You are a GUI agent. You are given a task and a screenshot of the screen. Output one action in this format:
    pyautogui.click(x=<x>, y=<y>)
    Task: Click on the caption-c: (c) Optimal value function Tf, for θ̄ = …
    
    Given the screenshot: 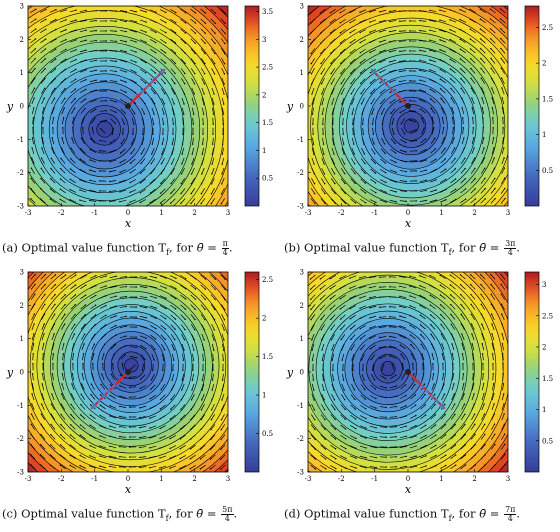 What is the action you would take?
    pyautogui.click(x=120, y=514)
    